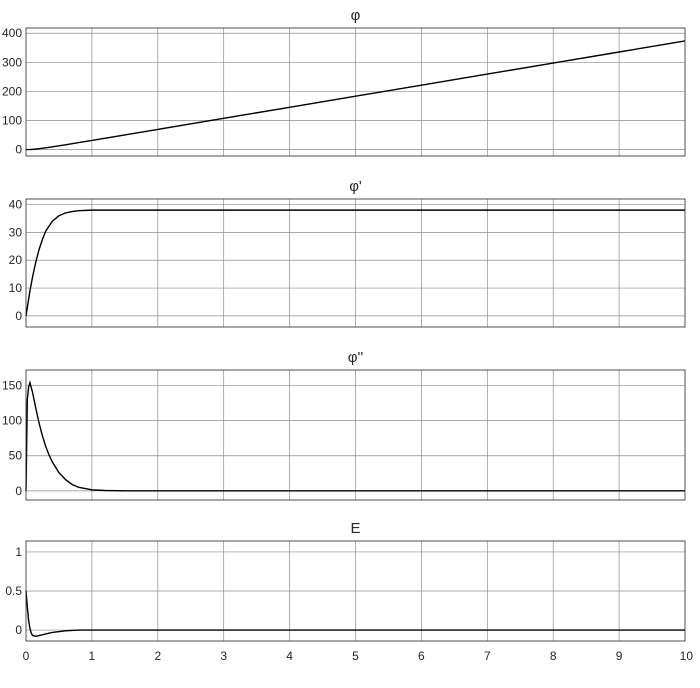  What do you see at coordinates (18, 552) in the screenshot?
I see `y-tick-label: 1` at bounding box center [18, 552].